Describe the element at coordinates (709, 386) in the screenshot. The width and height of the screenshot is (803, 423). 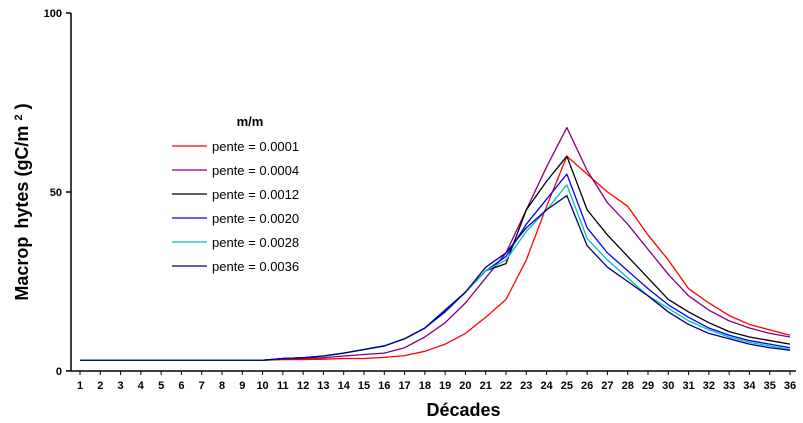
I see `x-tick-label: 32` at that location.